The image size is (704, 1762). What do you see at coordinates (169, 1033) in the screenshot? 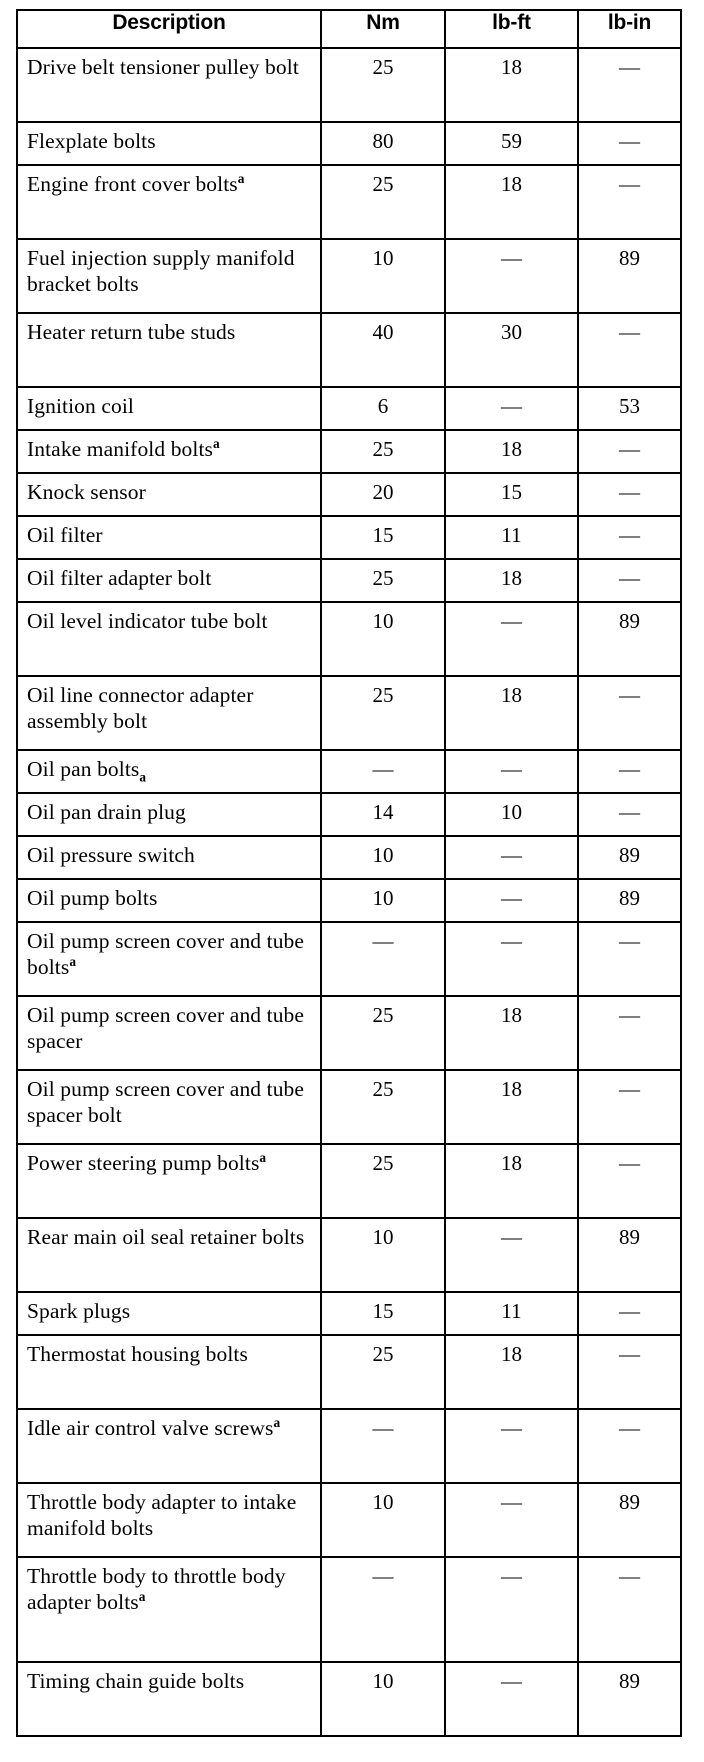
I see `cell-description: Oil pump screen cover and tube spacer` at bounding box center [169, 1033].